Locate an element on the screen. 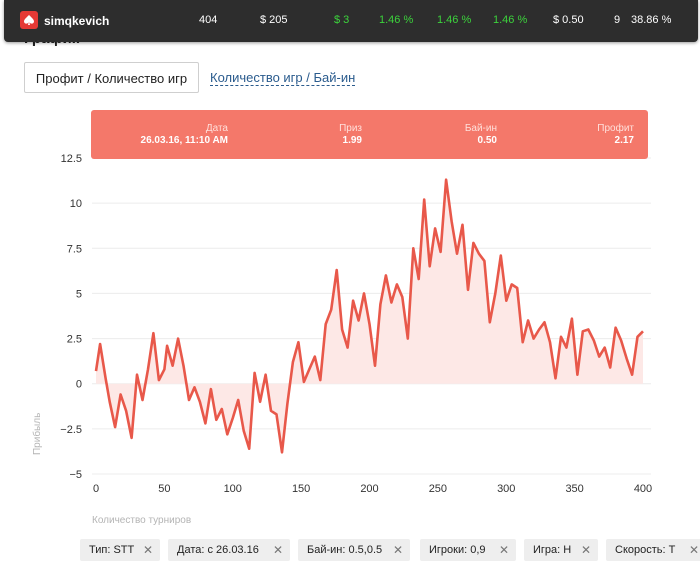 This screenshot has height=572, width=700. tooltip-prize-label: Приз is located at coordinates (350, 128).